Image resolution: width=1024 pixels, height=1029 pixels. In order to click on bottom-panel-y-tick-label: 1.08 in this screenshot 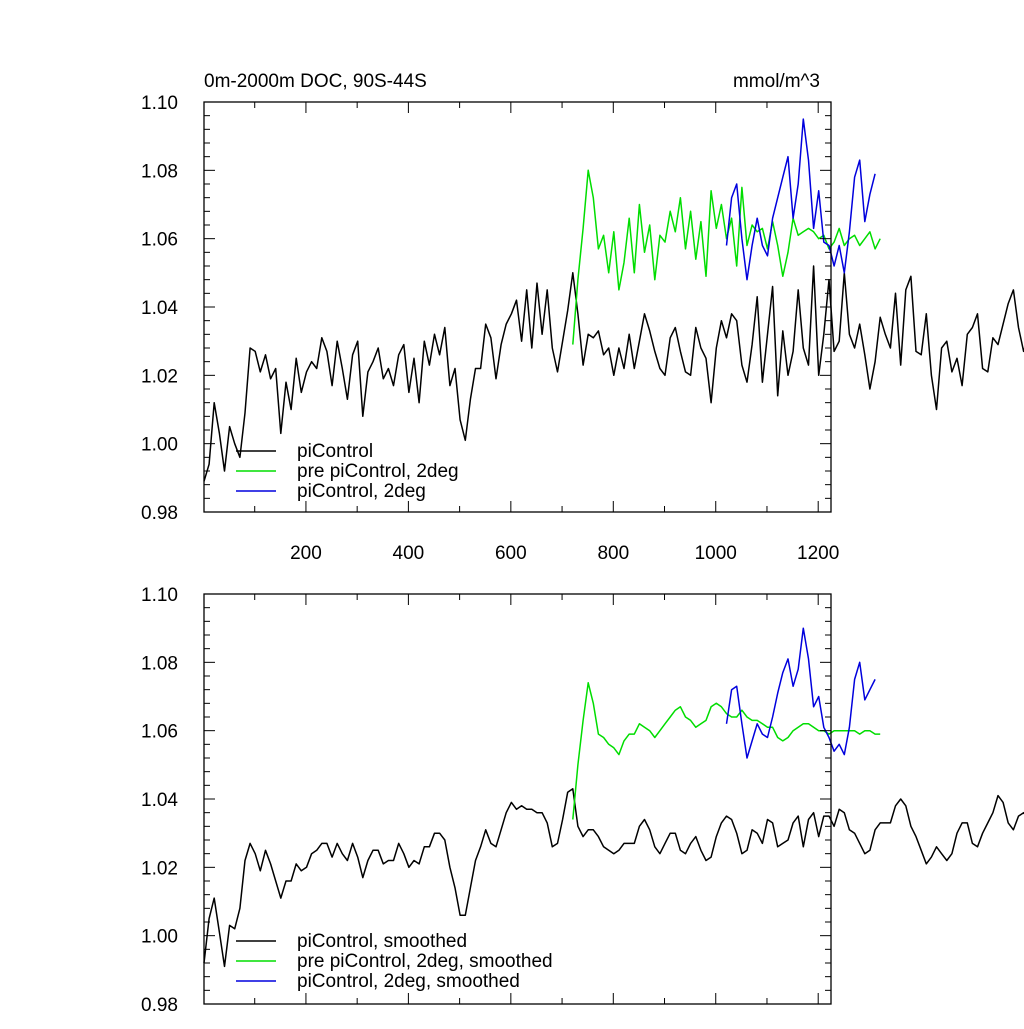, I will do `click(159, 663)`.